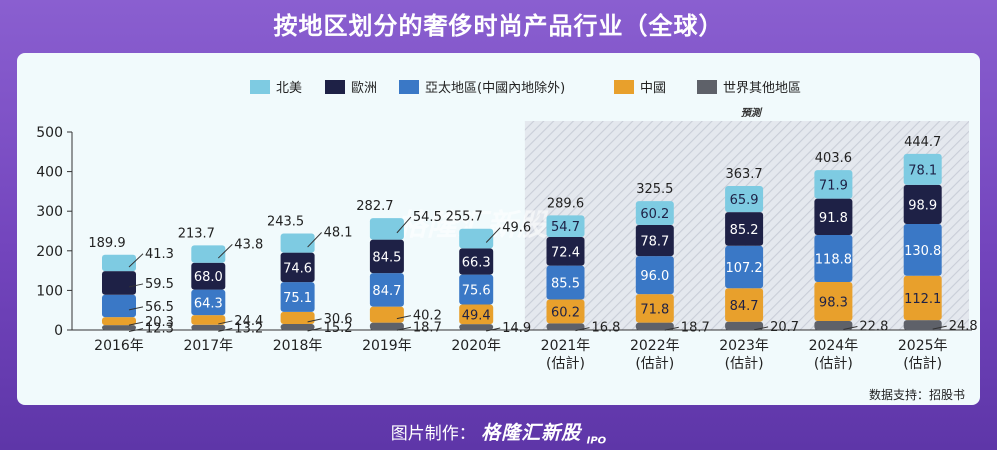 Image resolution: width=997 pixels, height=450 pixels. Describe the element at coordinates (752, 113) in the screenshot. I see `forecast-label: 預測` at that location.